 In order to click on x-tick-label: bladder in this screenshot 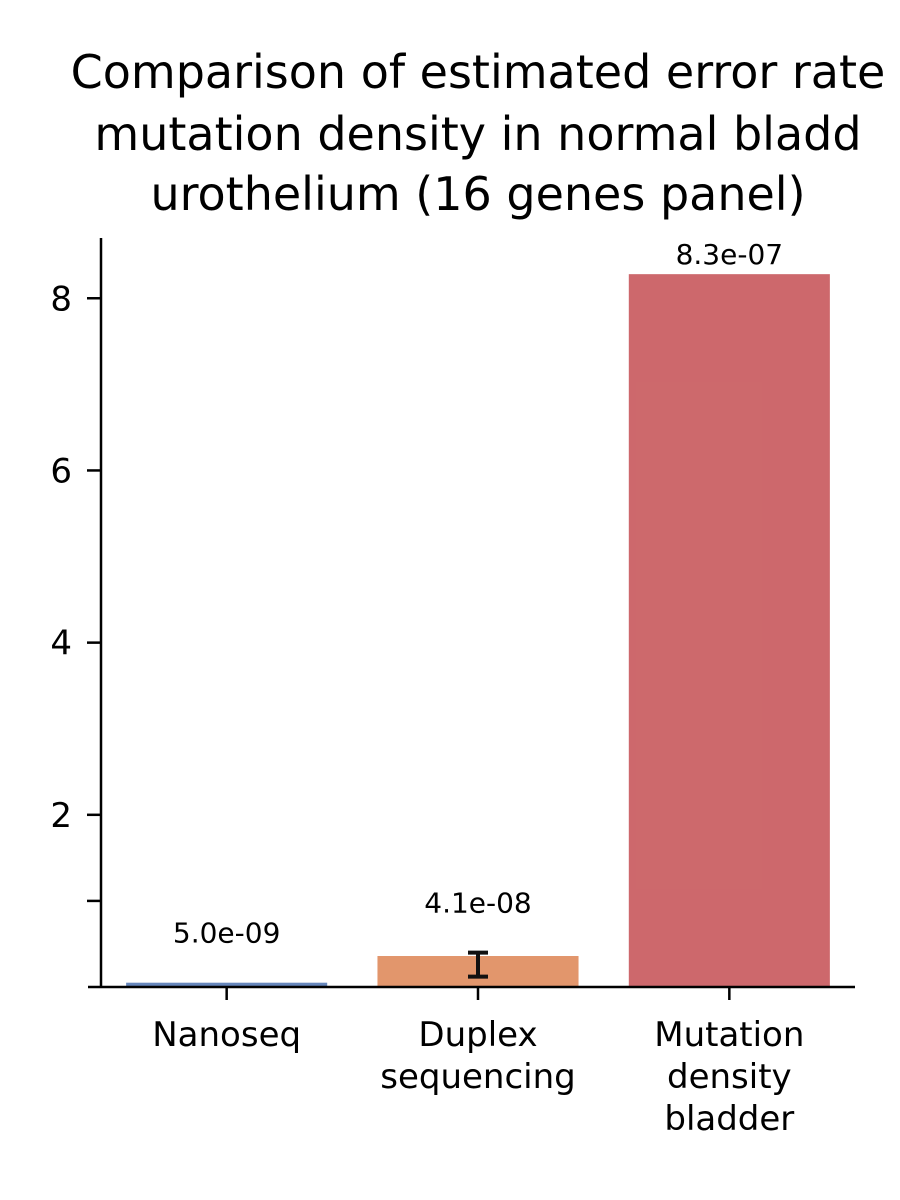, I will do `click(729, 1119)`.